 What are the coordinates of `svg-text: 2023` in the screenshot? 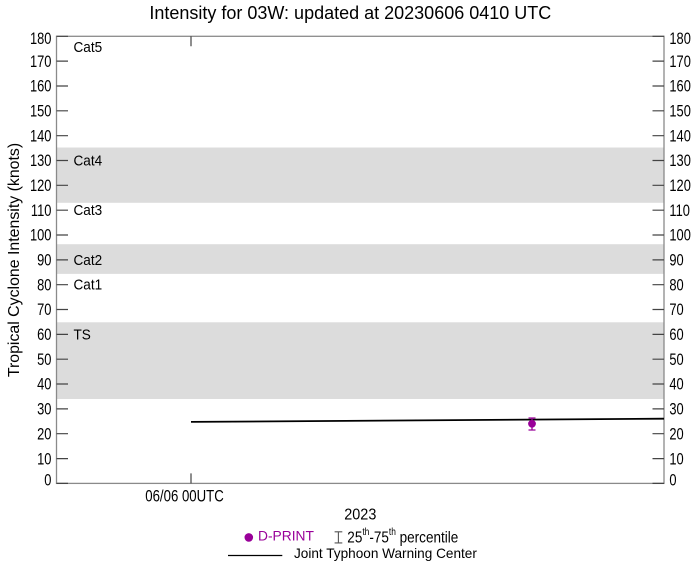 It's located at (360, 515).